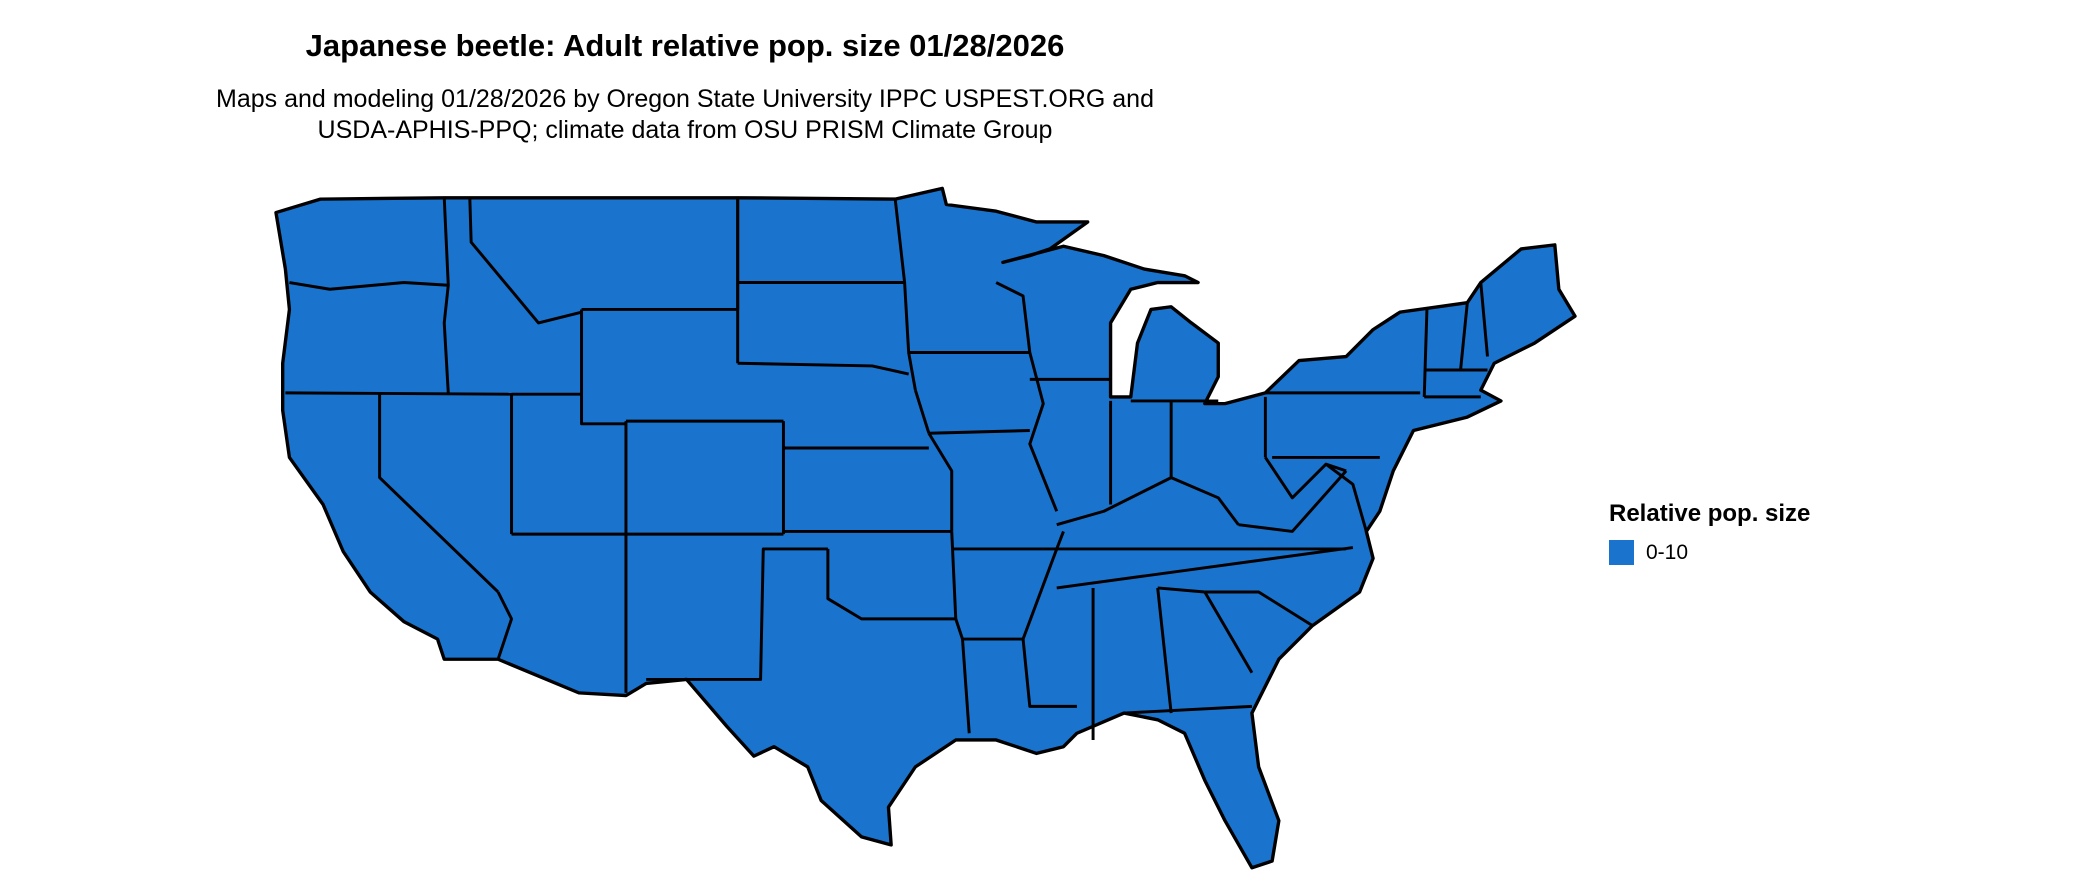 Image resolution: width=2100 pixels, height=892 pixels. What do you see at coordinates (1710, 513) in the screenshot?
I see `legend-title: Relative pop. size` at bounding box center [1710, 513].